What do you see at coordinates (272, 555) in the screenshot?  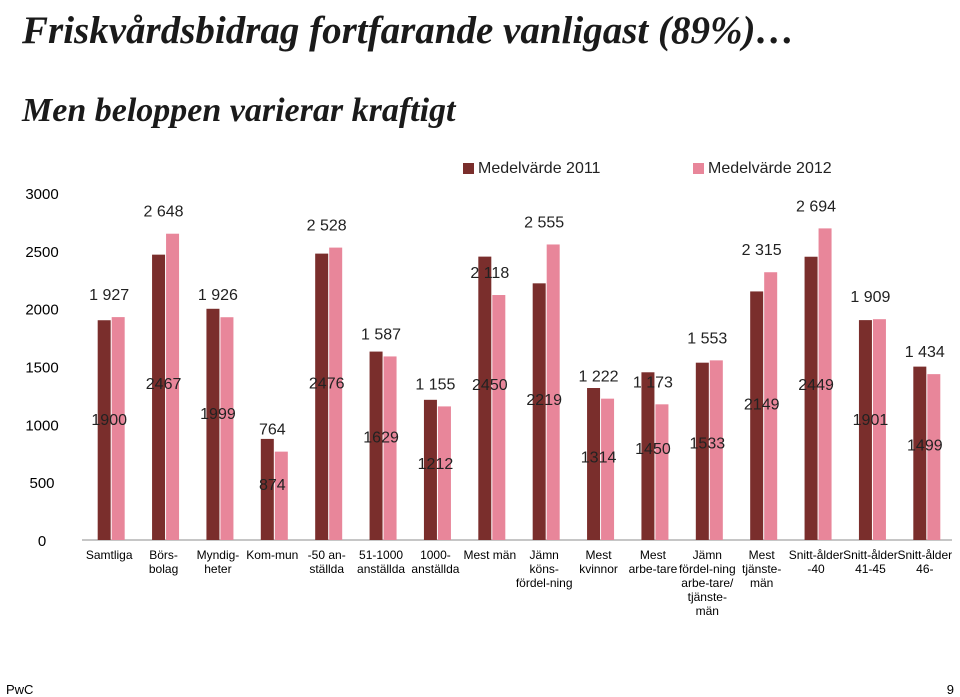 I see `category-label: Kom-mun` at bounding box center [272, 555].